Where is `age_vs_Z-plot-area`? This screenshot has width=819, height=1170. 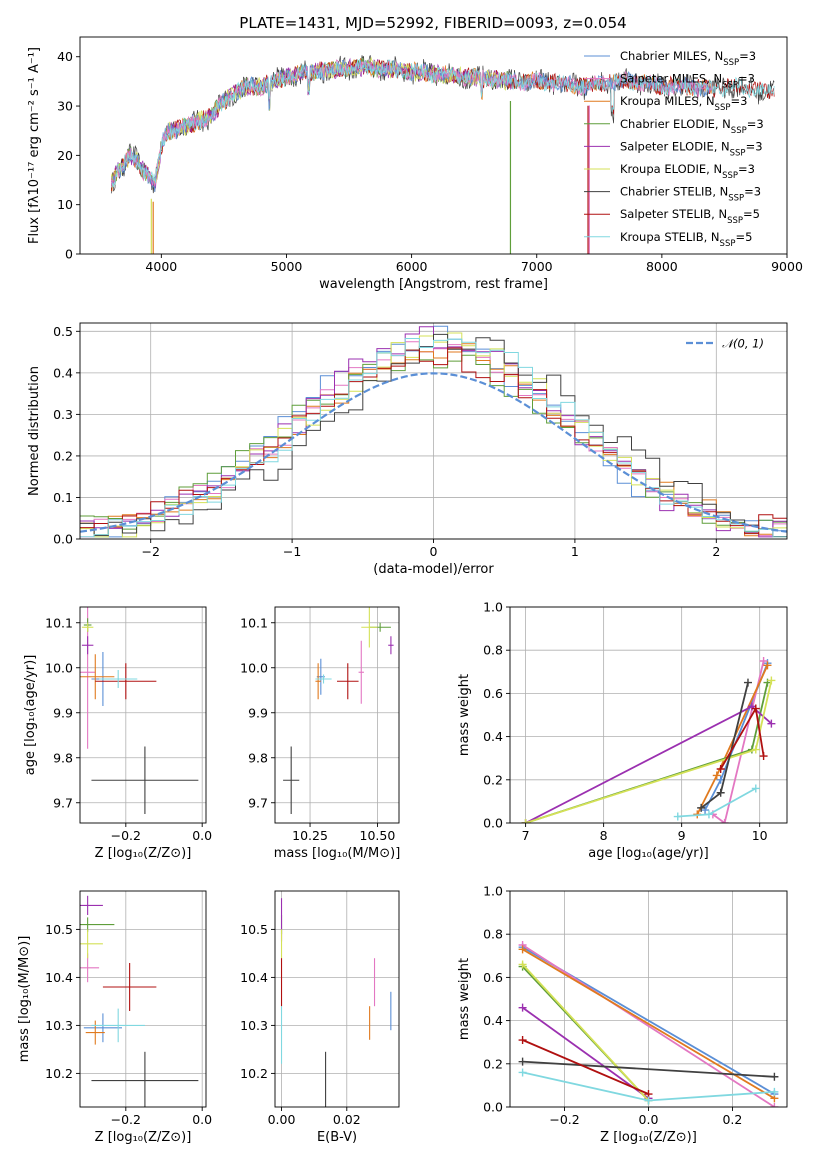 age_vs_Z-plot-area is located at coordinates (139, 710).